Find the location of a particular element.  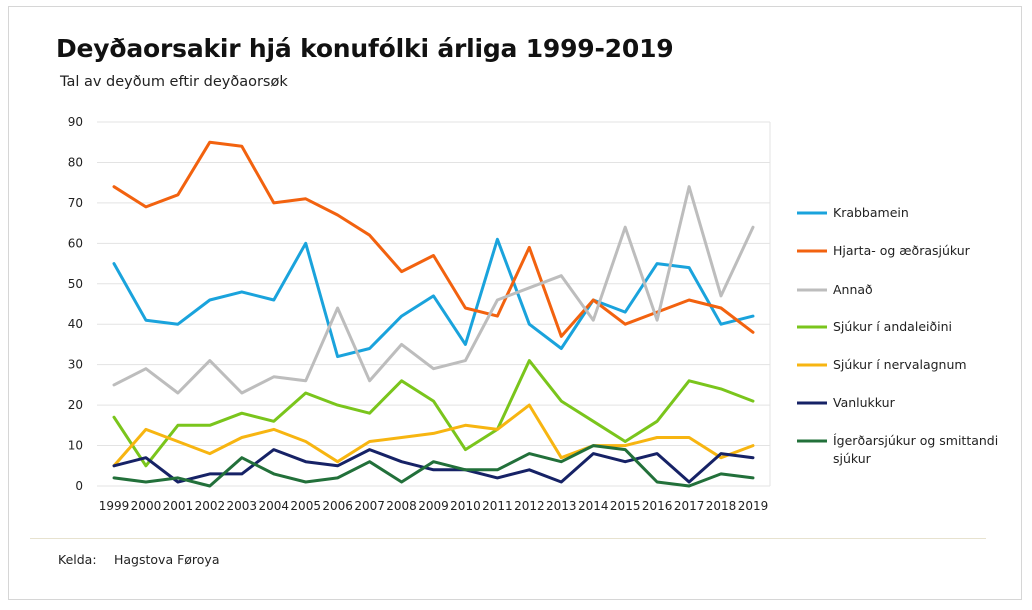

y-tick-label: 60 is located at coordinates (75, 243).